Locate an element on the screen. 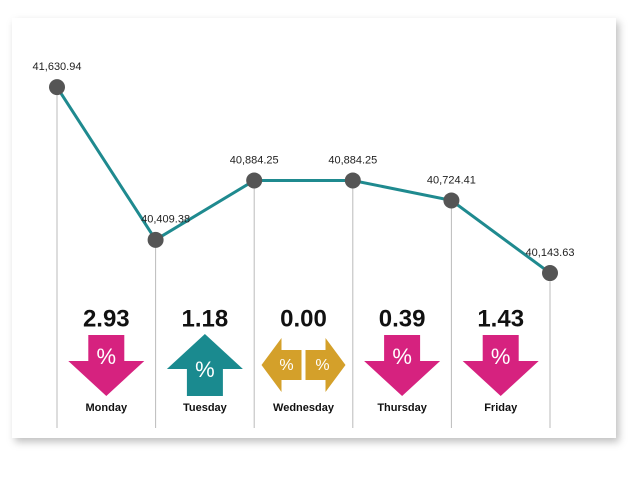  change-value: 1.43 is located at coordinates (500, 318).